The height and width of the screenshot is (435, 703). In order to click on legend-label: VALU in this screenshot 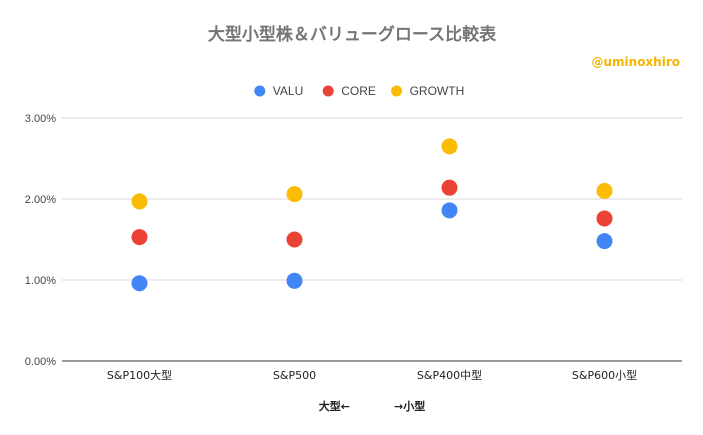, I will do `click(288, 91)`.